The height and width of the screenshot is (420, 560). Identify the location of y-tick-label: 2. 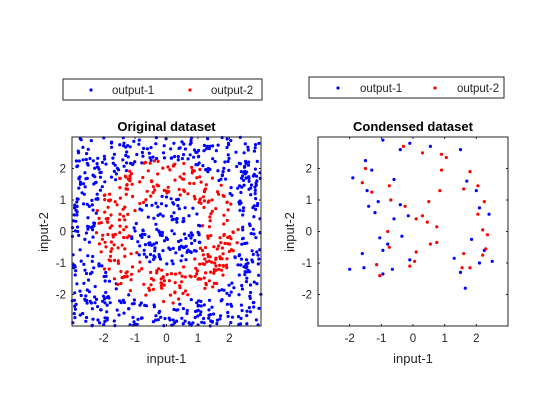
(309, 170).